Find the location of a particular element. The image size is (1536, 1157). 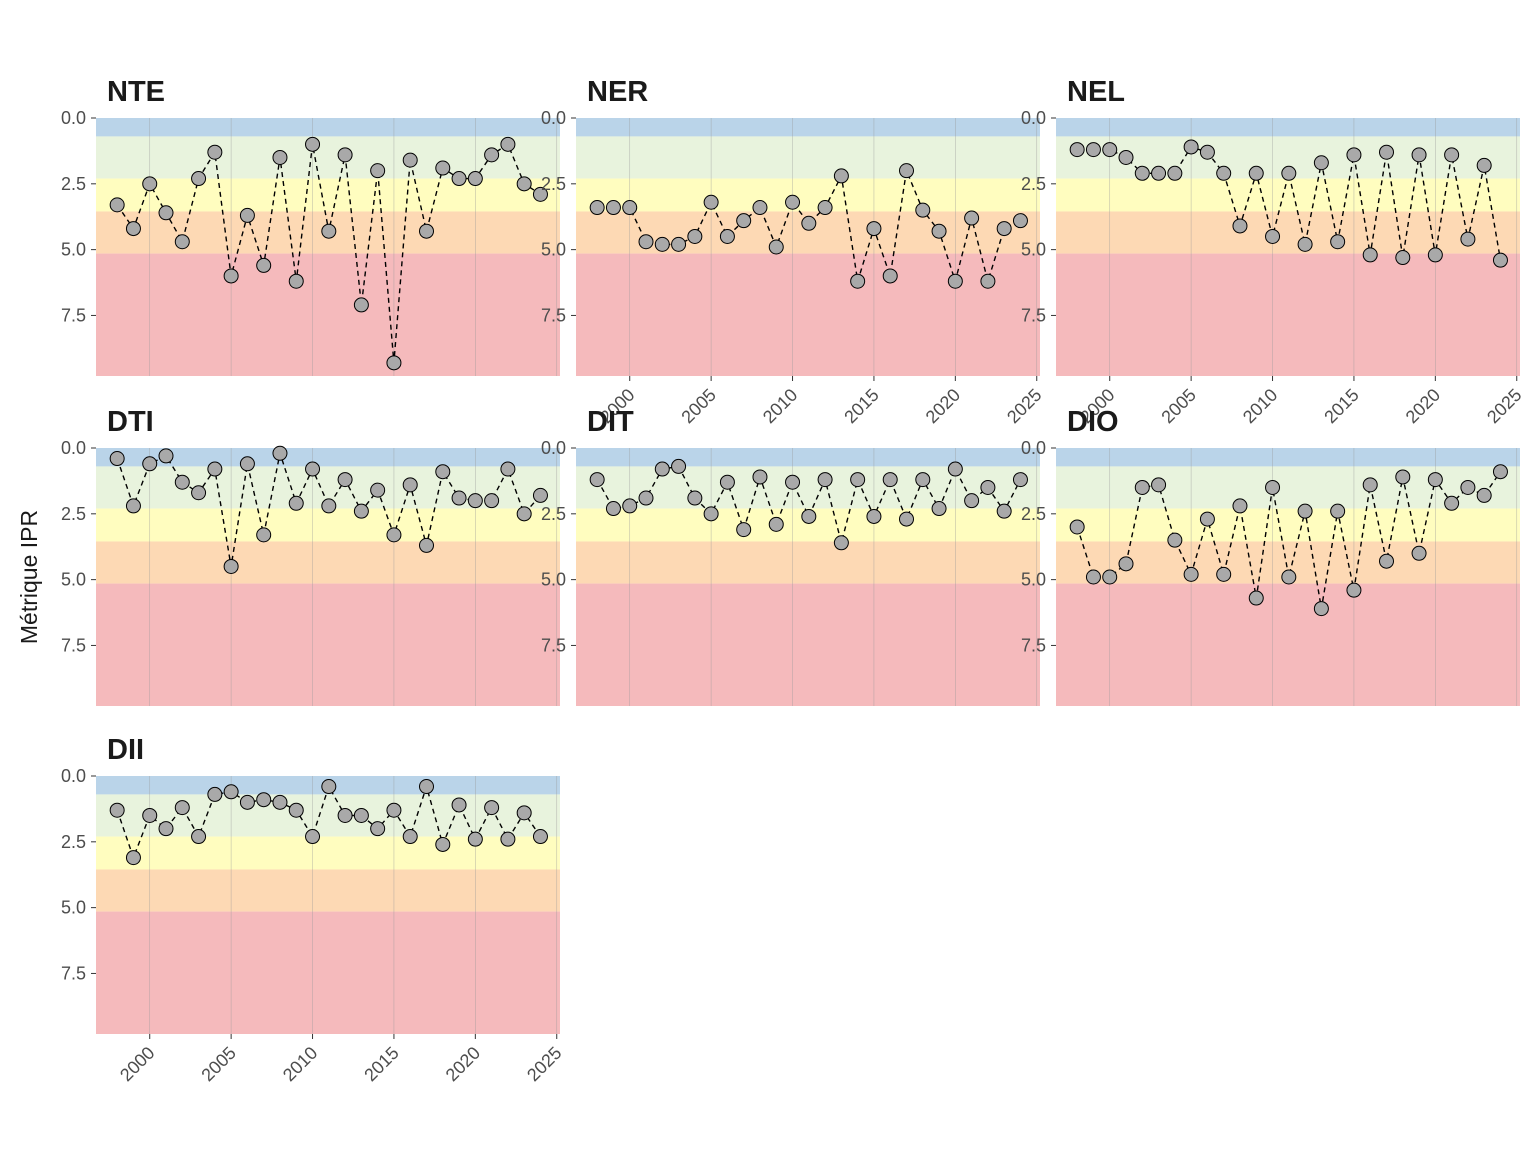

x-tick-label: 2000 is located at coordinates (137, 1064).